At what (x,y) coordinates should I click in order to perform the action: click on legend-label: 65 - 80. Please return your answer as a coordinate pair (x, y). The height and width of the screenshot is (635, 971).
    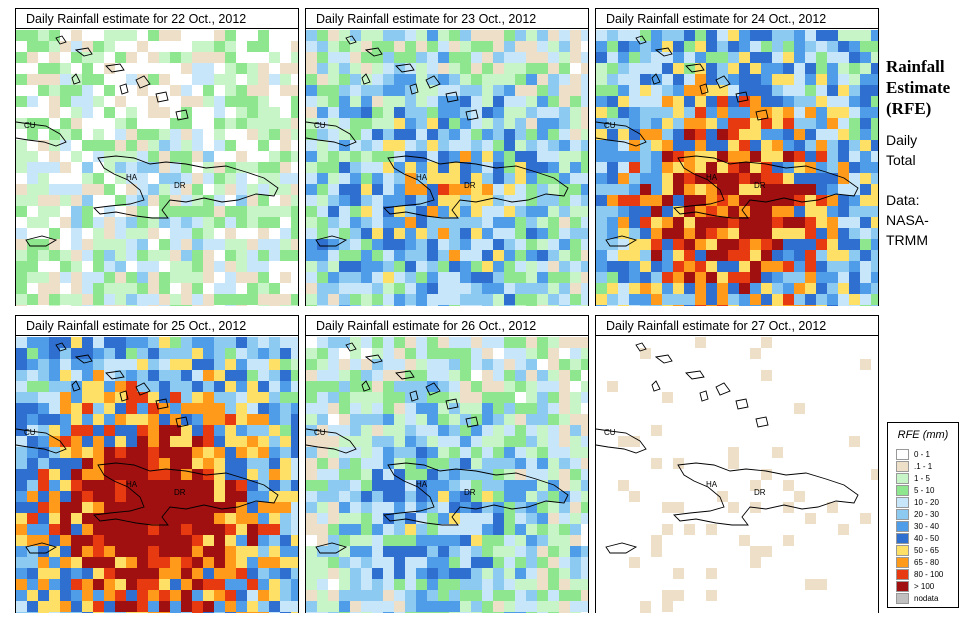
    Looking at the image, I should click on (926, 562).